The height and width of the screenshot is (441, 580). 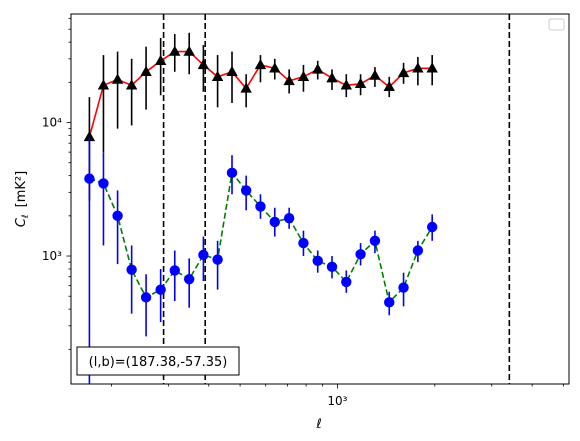 I want to click on y-axis-label: Cℓ [mK²], so click(x=22, y=199).